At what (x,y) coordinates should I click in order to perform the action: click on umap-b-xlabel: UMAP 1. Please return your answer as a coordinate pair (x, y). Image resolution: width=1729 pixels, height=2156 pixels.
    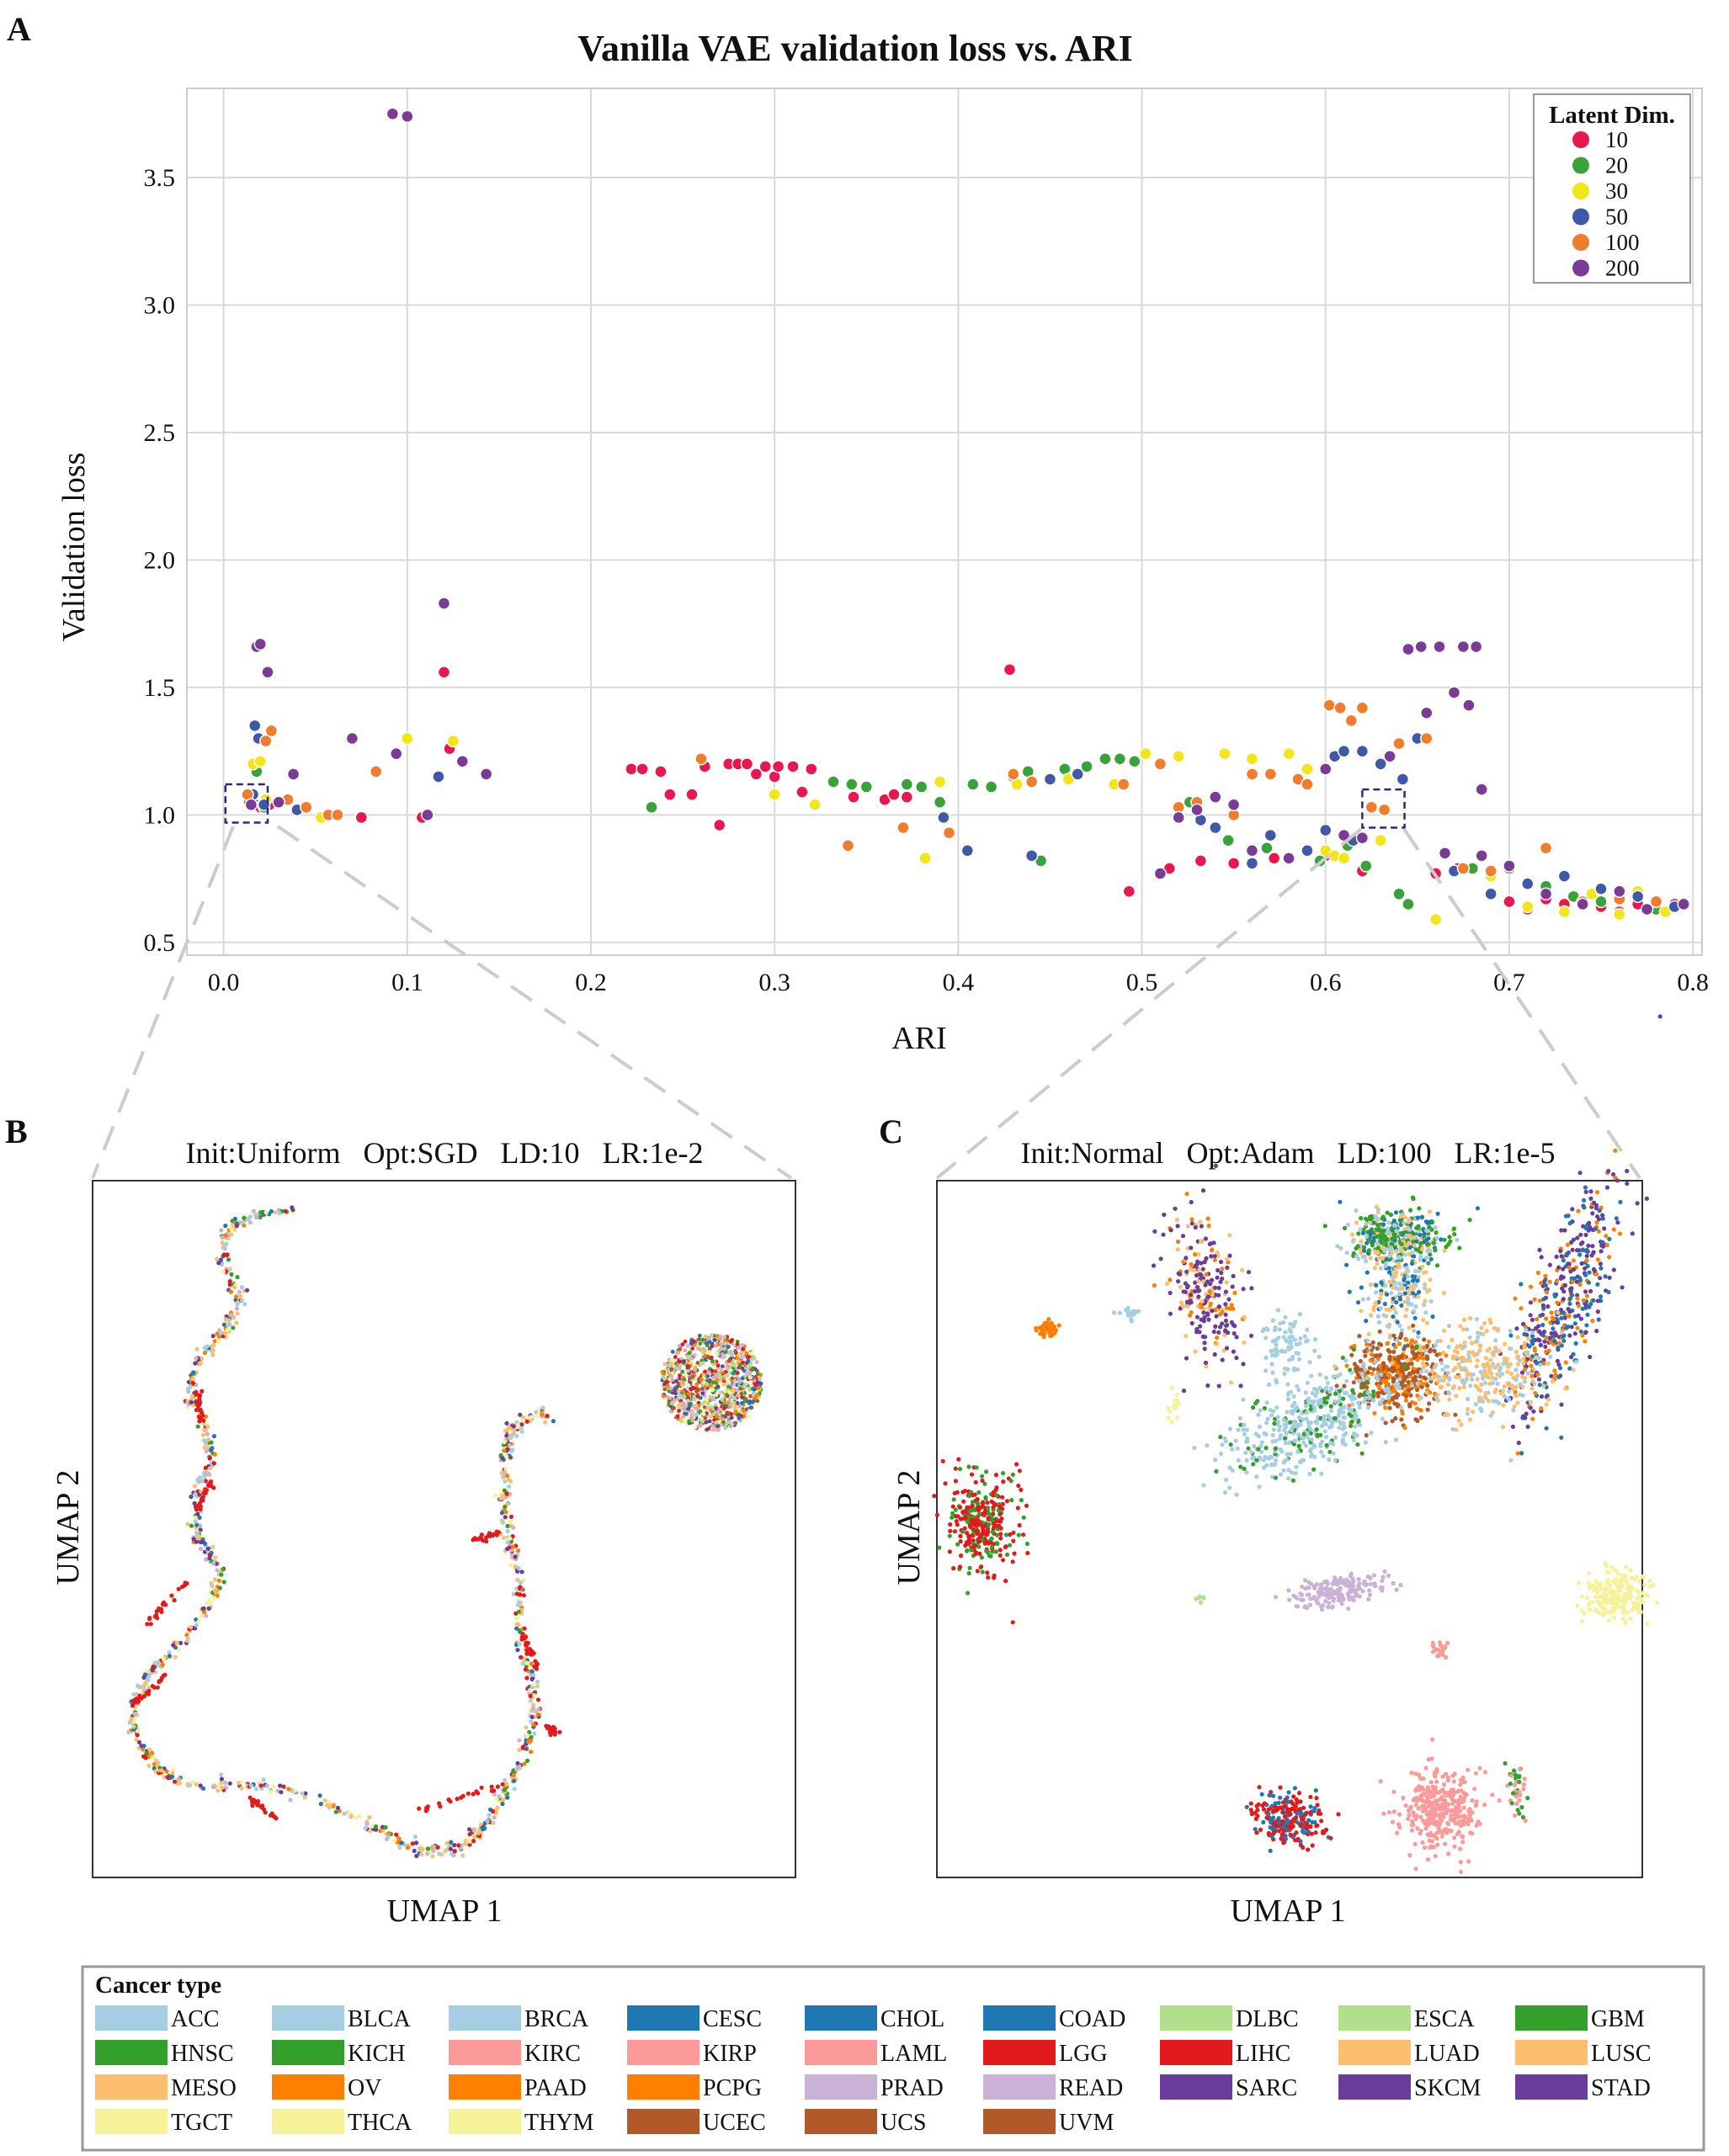
    Looking at the image, I should click on (445, 1911).